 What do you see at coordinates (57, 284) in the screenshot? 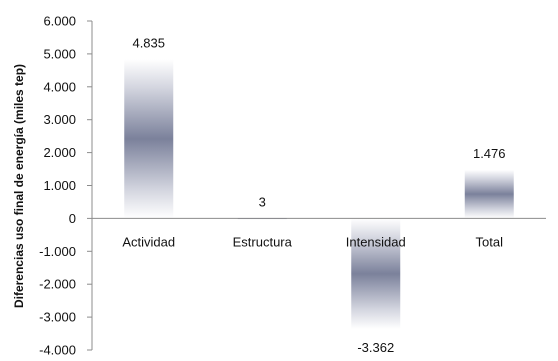
I see `y-tick-label: -2.000` at bounding box center [57, 284].